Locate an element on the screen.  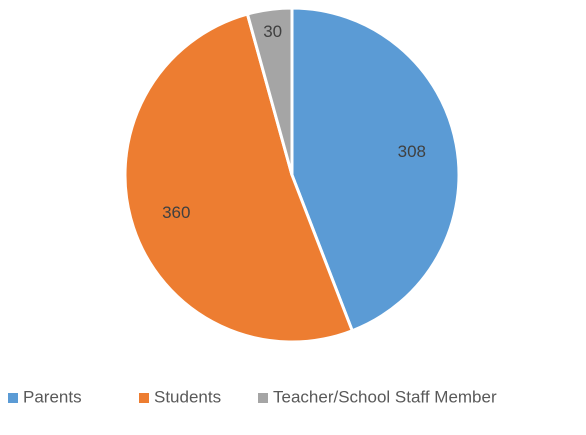
data-label: 308 is located at coordinates (412, 151).